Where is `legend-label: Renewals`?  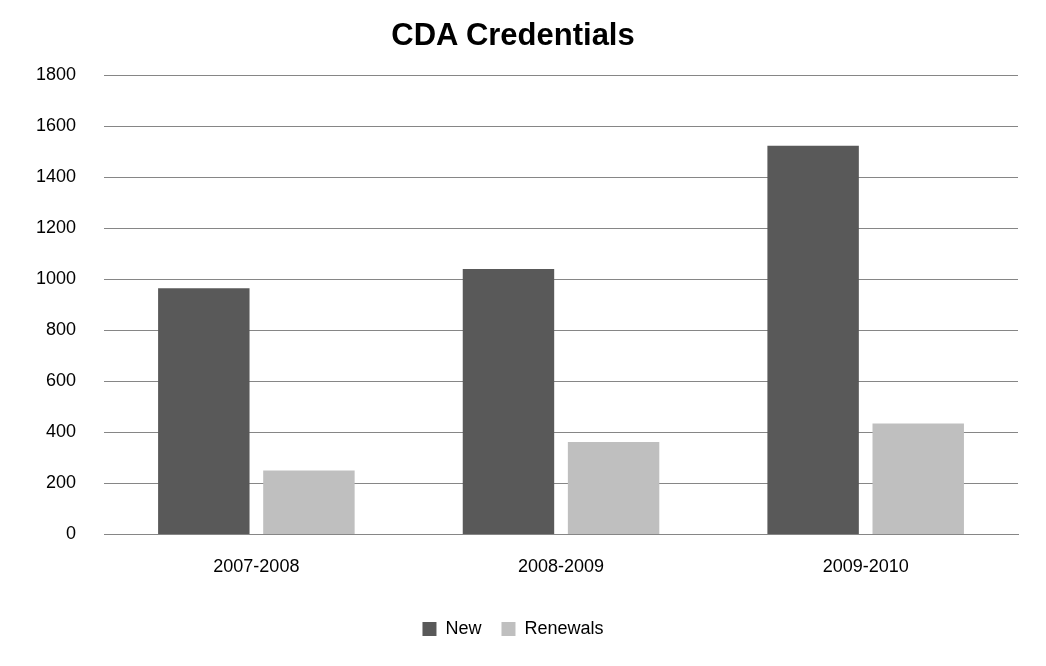 legend-label: Renewals is located at coordinates (564, 627).